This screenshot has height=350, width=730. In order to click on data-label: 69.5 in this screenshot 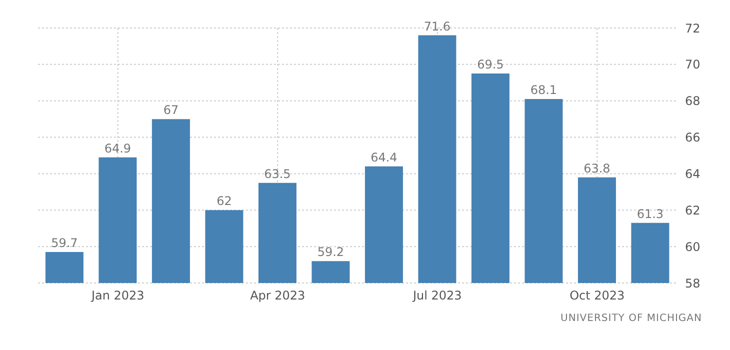, I will do `click(490, 65)`.